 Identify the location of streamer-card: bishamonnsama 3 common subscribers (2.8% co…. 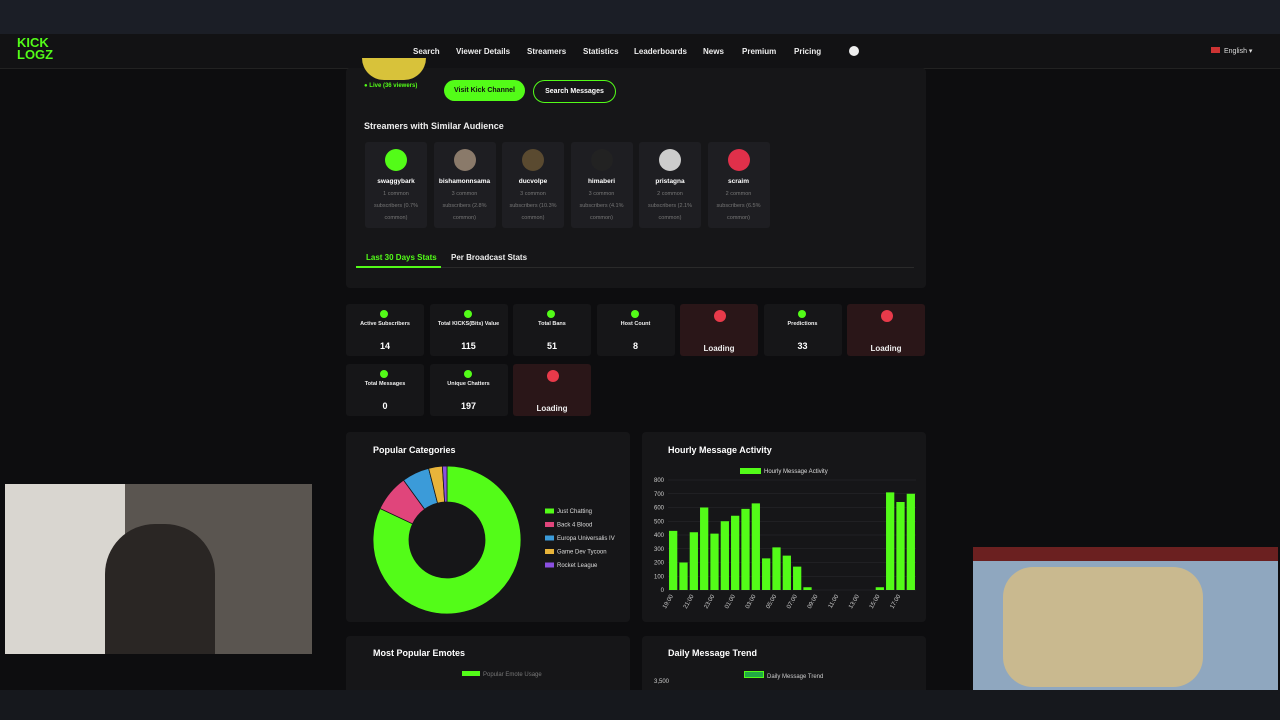
(464, 185).